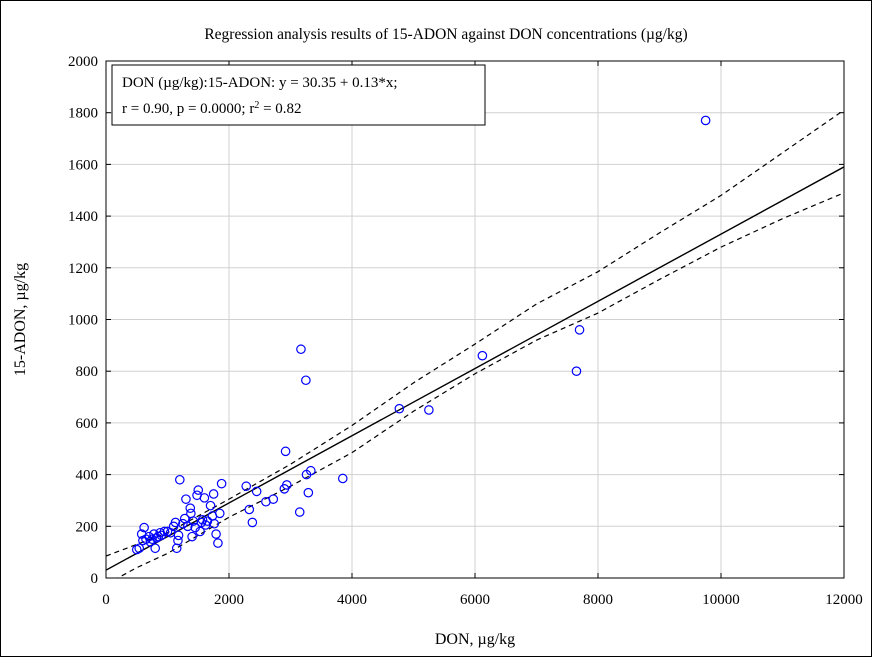 This screenshot has height=657, width=872. I want to click on y-tick-label: 1200, so click(83, 269).